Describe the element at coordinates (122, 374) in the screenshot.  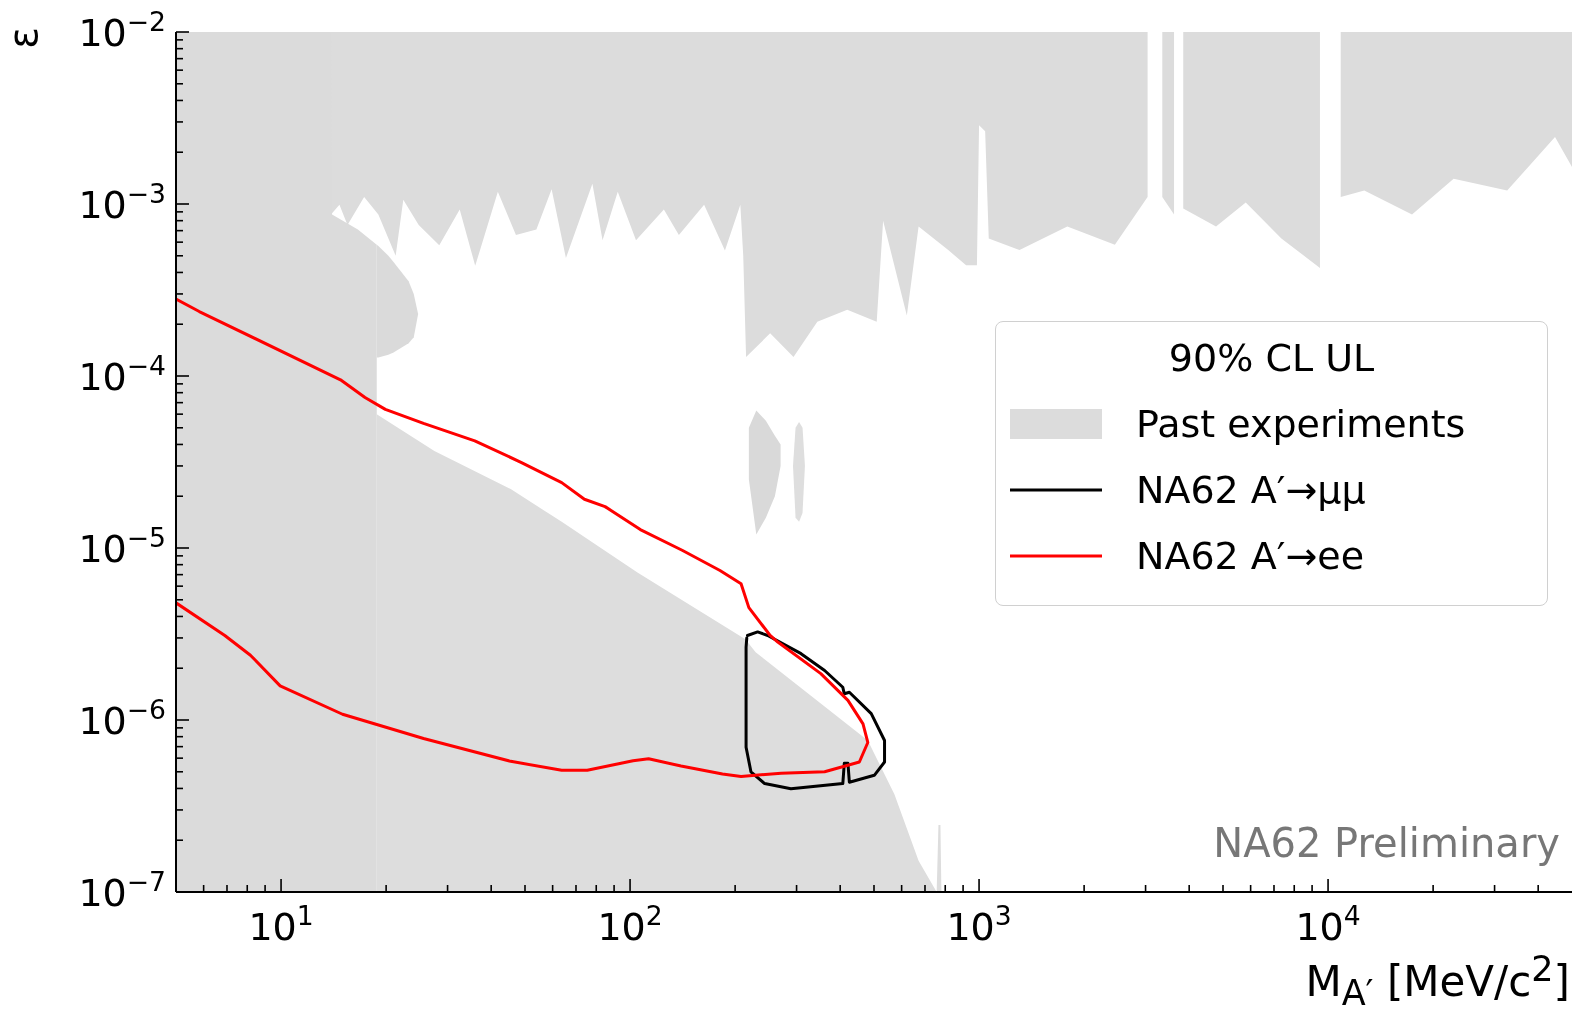
I see `y-tick-label: 10$^{−4}$` at that location.